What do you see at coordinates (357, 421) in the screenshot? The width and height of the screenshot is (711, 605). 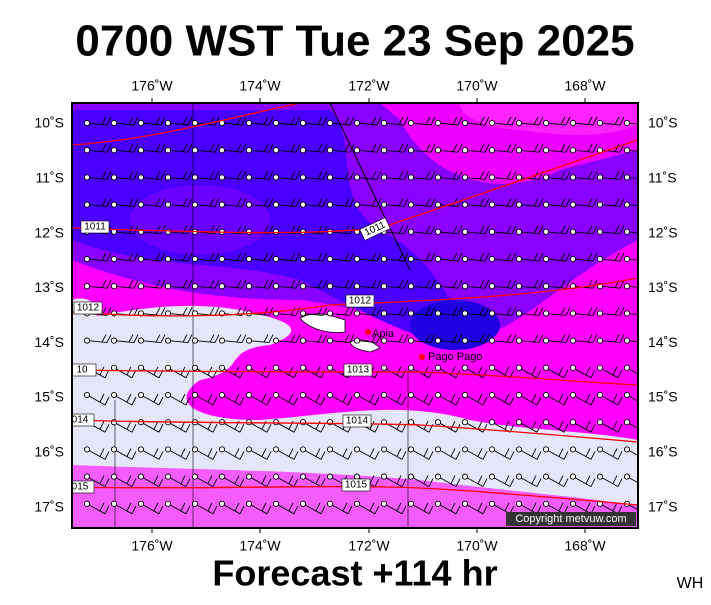 I see `isobar-label-text: 1014` at bounding box center [357, 421].